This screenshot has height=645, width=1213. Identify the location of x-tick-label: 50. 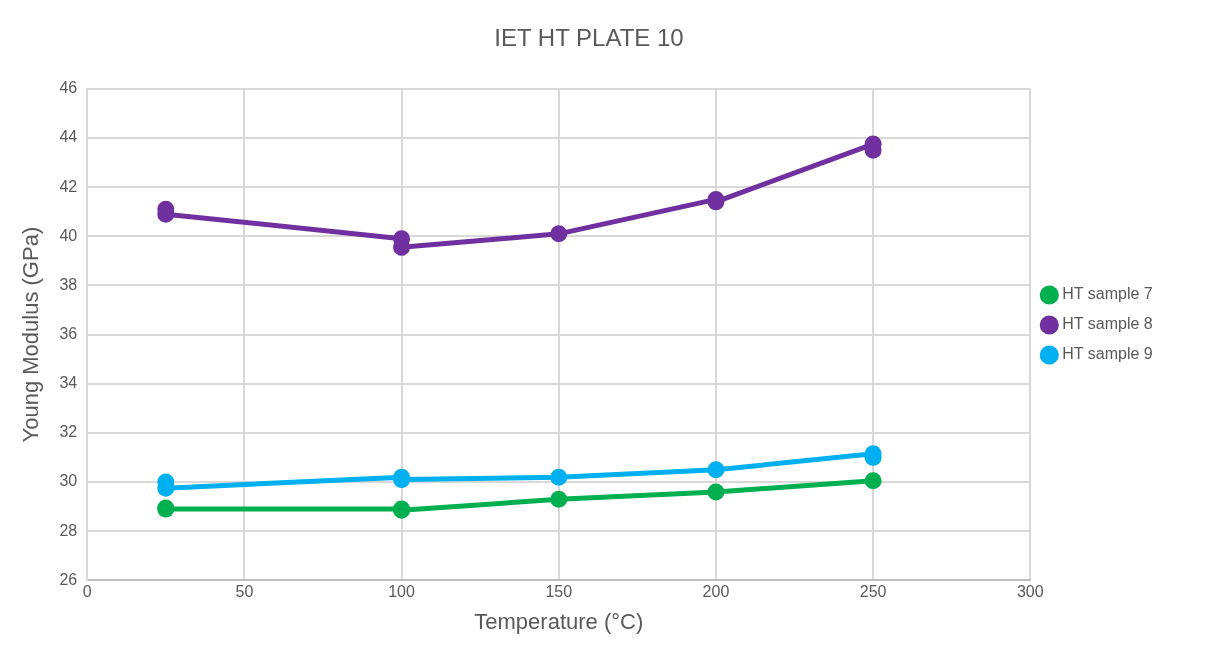
(244, 592).